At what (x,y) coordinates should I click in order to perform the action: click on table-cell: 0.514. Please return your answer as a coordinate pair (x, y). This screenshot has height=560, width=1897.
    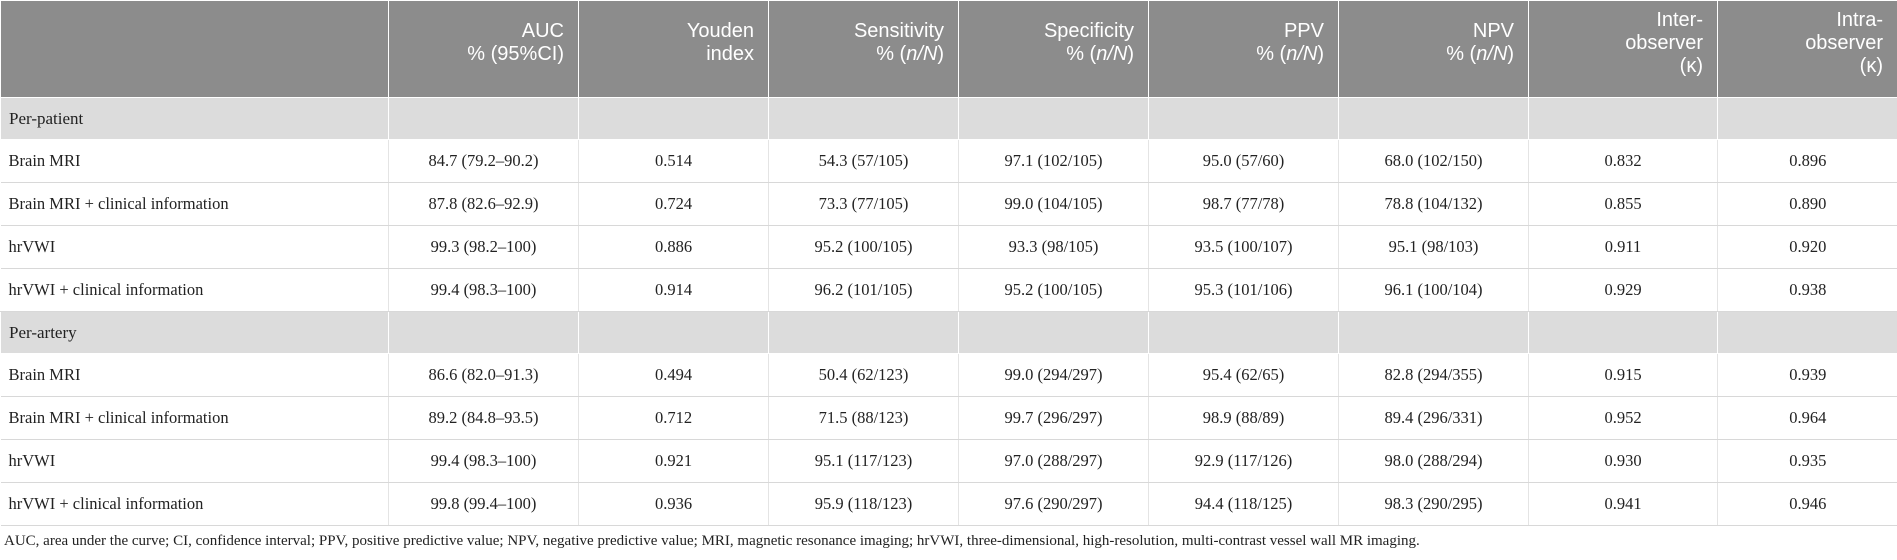
    Looking at the image, I should click on (673, 161).